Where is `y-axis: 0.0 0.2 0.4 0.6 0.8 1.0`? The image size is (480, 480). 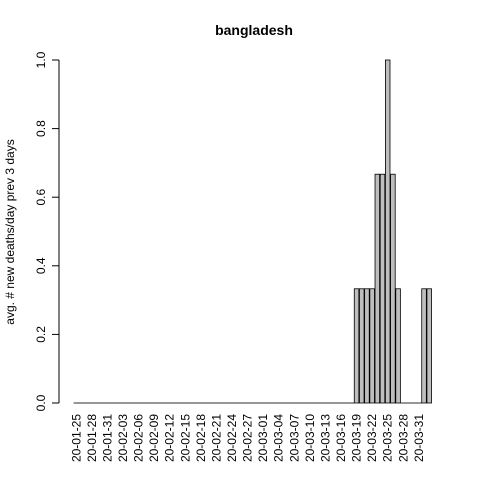
y-axis: 0.0 0.2 0.4 0.6 0.8 1.0 is located at coordinates (47, 231).